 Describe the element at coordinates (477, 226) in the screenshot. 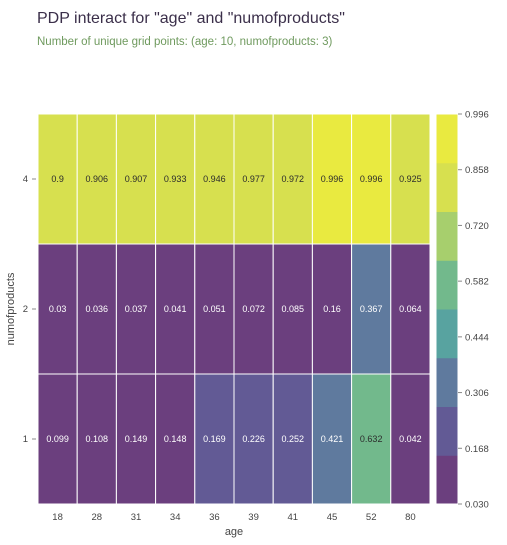

I see `colorbar-tick-label: 0.720` at that location.